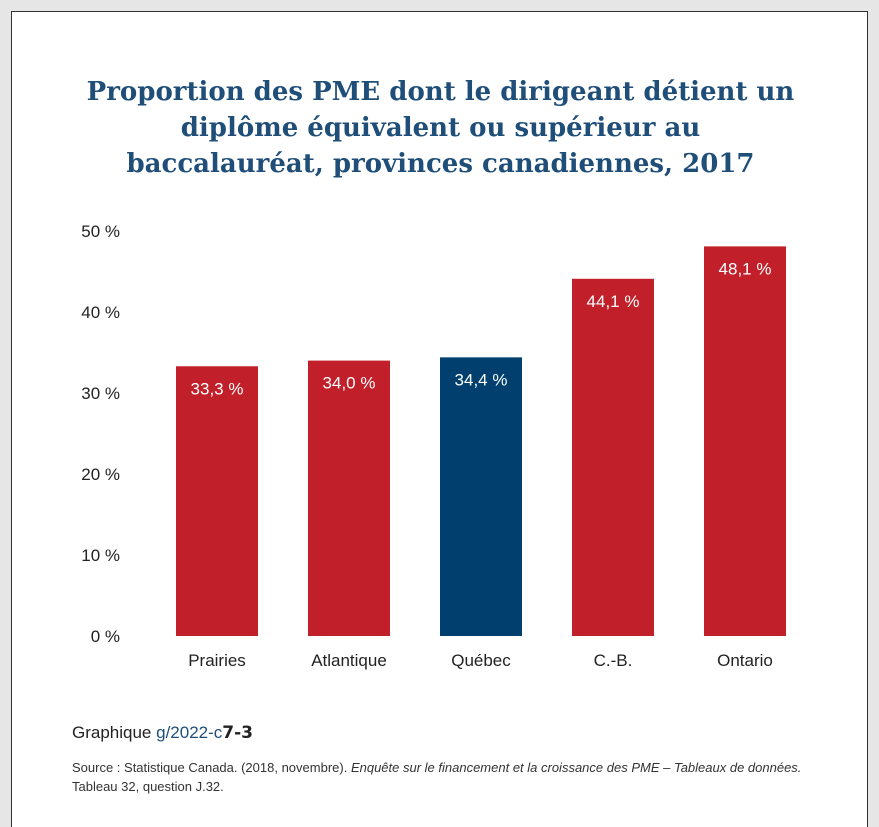 This screenshot has height=827, width=879. I want to click on bar-data-label: 48,1 %, so click(745, 268).